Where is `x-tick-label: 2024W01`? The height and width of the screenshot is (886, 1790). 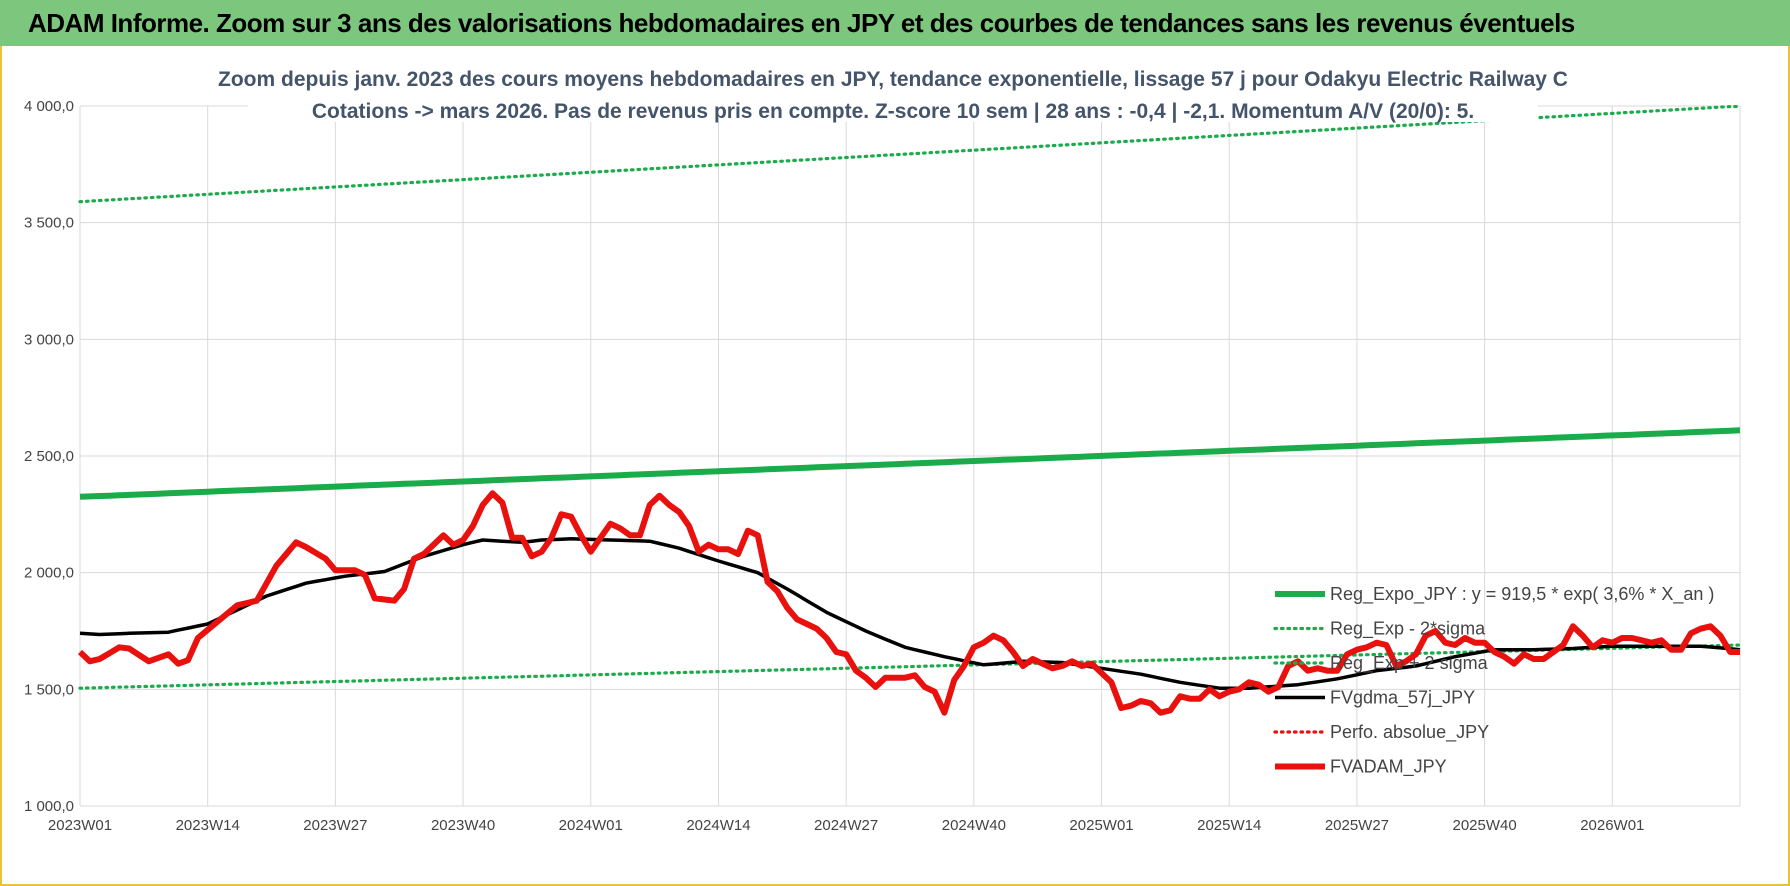
x-tick-label: 2024W01 is located at coordinates (591, 825).